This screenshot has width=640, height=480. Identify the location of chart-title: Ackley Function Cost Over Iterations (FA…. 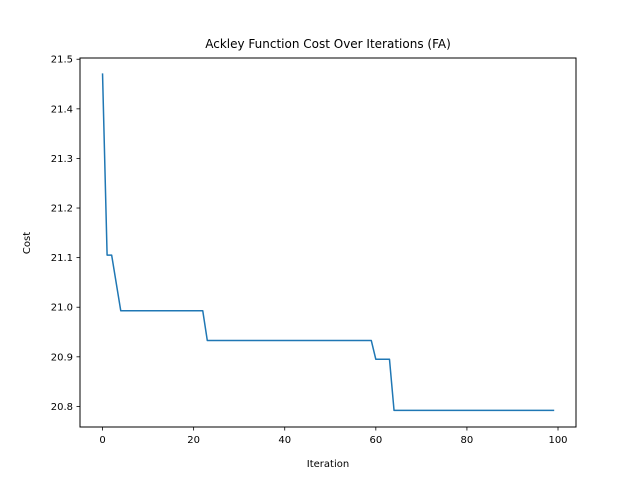
(328, 44).